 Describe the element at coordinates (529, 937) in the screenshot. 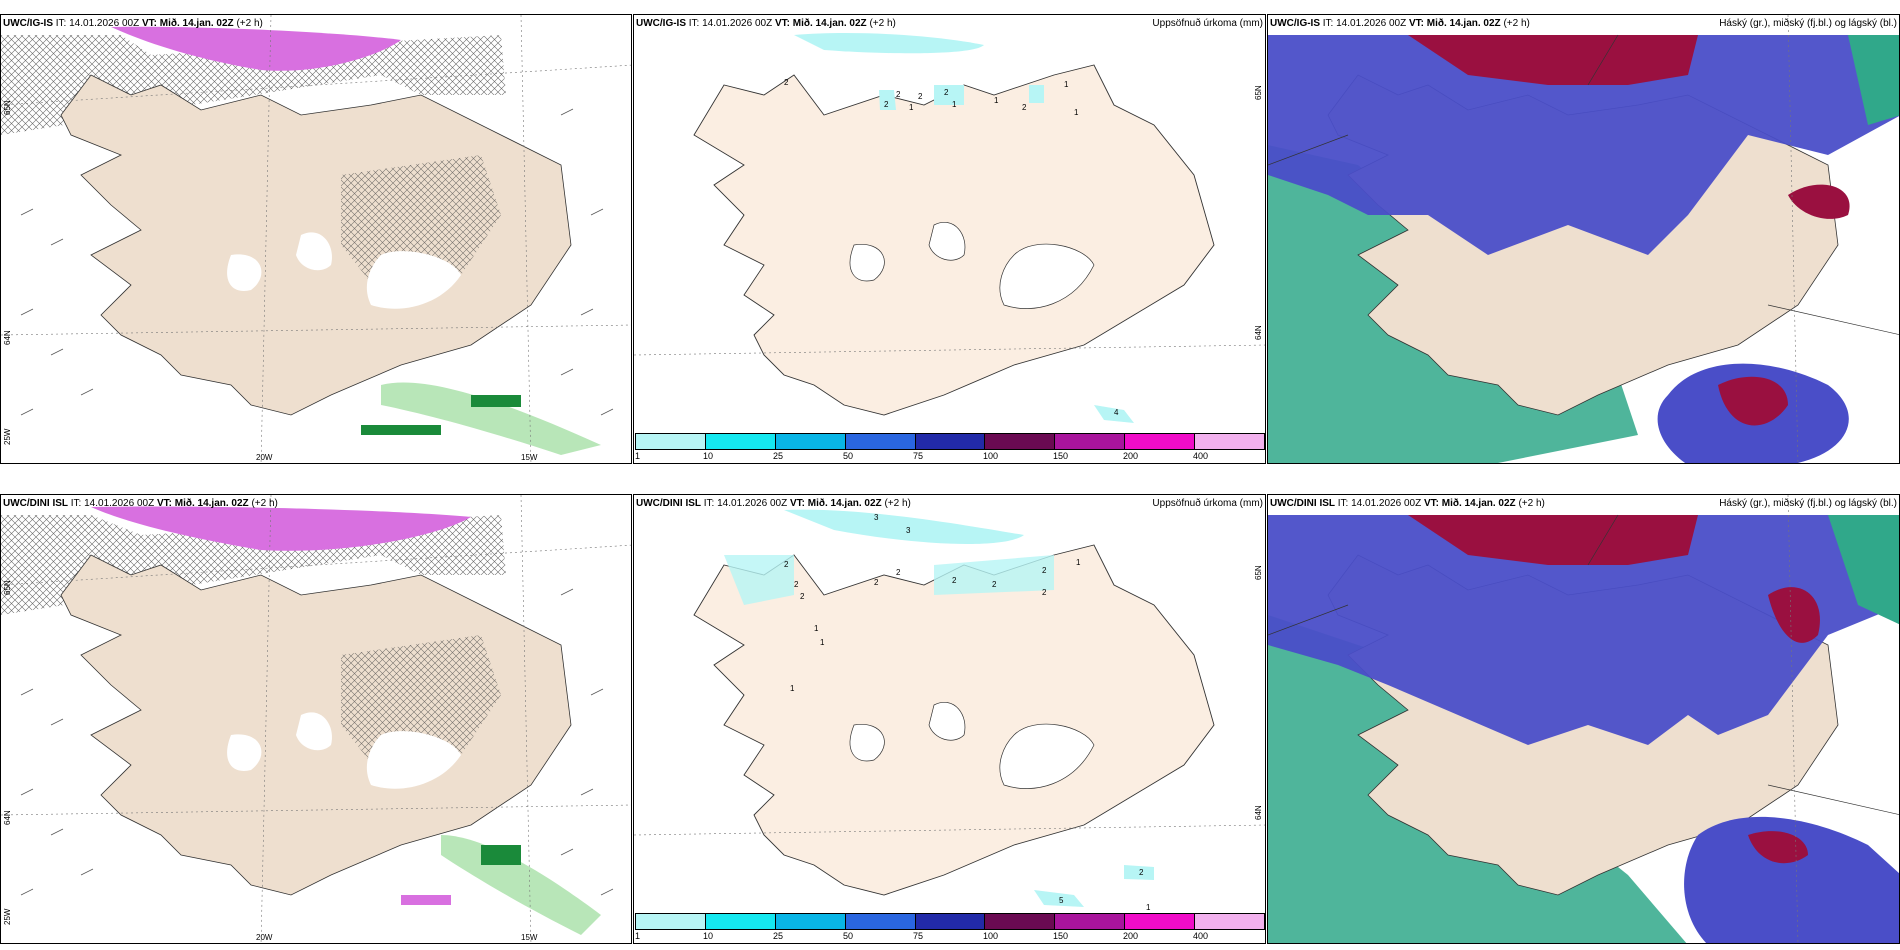

I see `lon-label-15w: 15W` at that location.